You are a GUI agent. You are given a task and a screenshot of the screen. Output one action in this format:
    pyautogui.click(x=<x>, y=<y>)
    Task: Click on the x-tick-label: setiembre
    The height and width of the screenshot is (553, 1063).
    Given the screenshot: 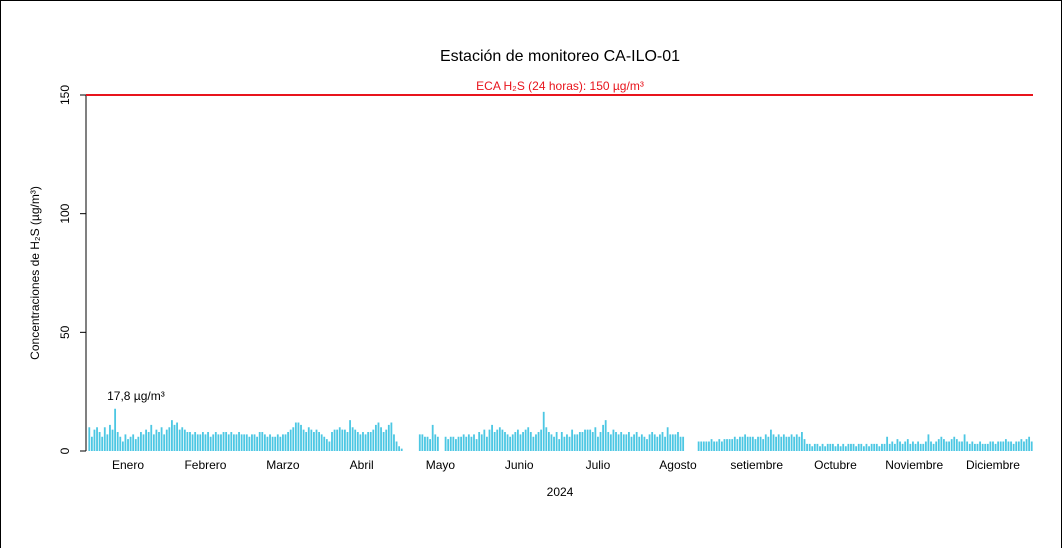 What is the action you would take?
    pyautogui.click(x=756, y=465)
    